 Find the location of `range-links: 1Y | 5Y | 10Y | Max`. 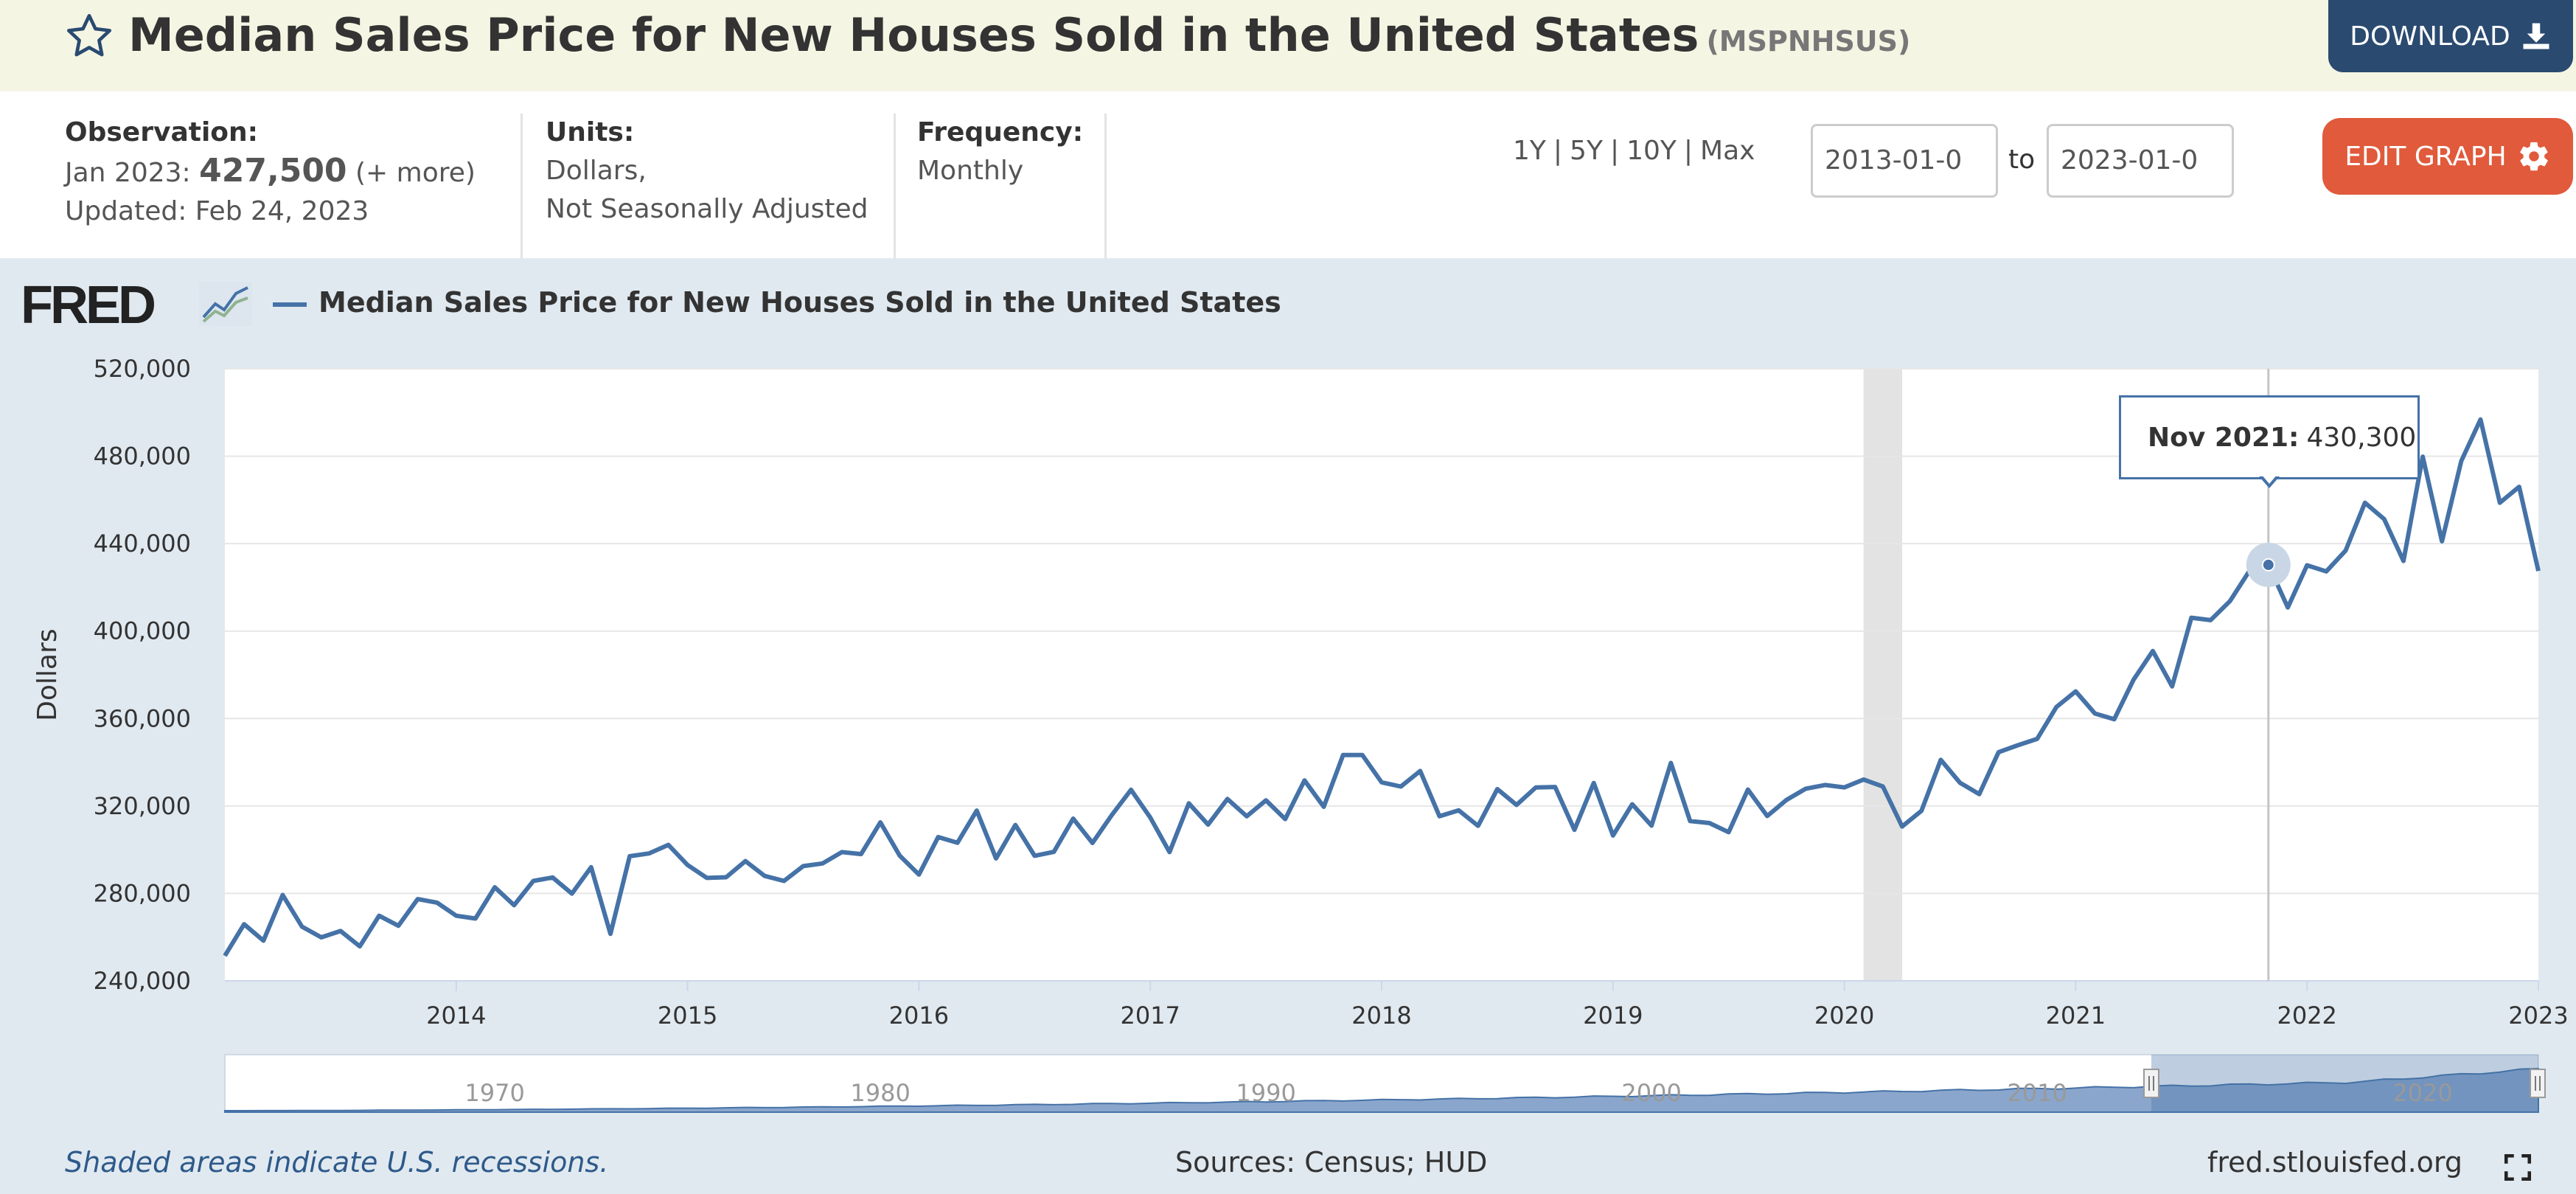

range-links: 1Y | 5Y | 10Y | Max is located at coordinates (1634, 151).